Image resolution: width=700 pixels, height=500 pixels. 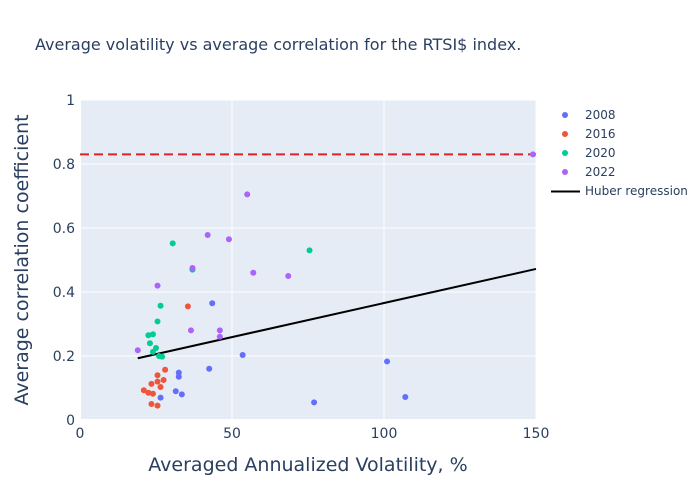 What do you see at coordinates (80, 434) in the screenshot?
I see `x-tick-label: 0` at bounding box center [80, 434].